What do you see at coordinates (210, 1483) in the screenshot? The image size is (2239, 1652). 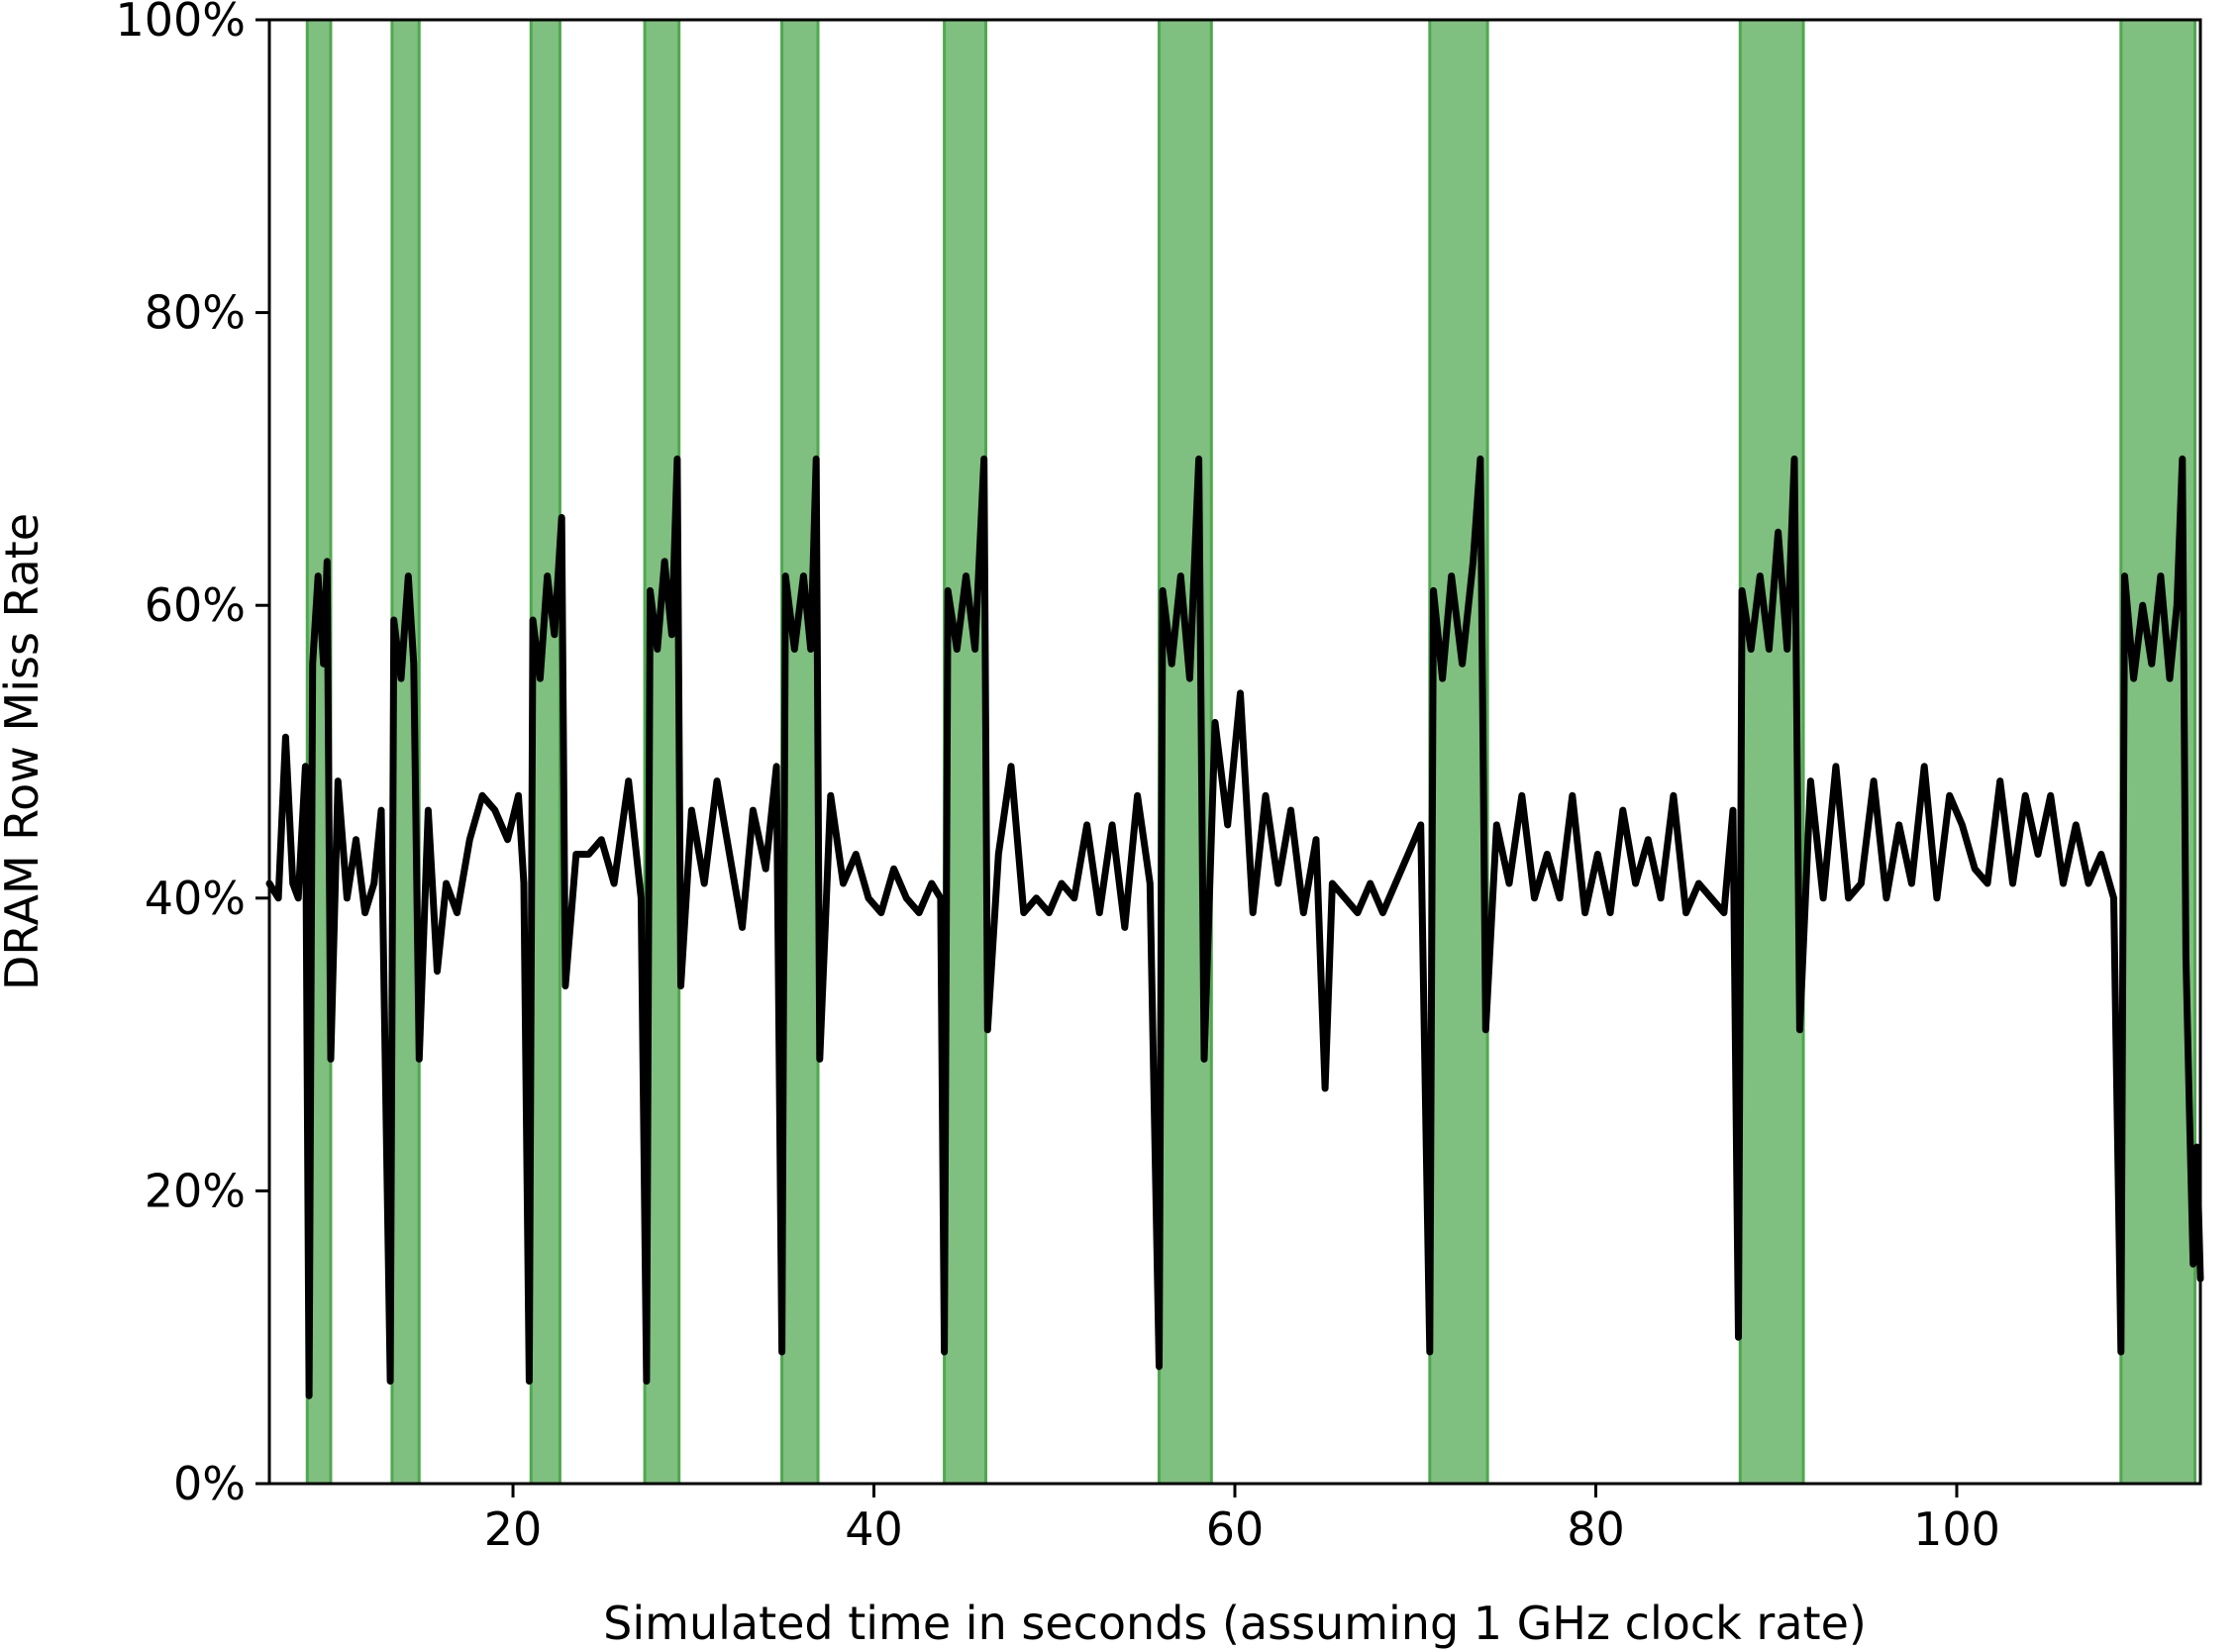 I see `y-tick-label: 0%` at bounding box center [210, 1483].